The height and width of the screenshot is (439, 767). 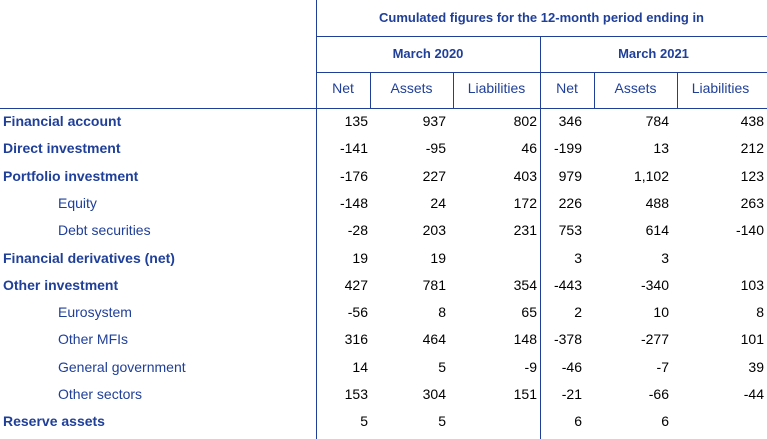 What do you see at coordinates (434, 230) in the screenshot?
I see `table-cell: 203` at bounding box center [434, 230].